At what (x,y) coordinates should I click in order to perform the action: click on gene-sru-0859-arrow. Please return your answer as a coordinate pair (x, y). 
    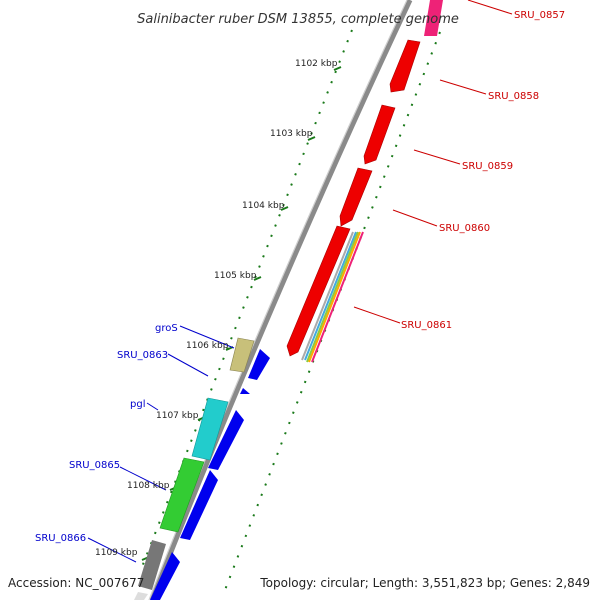
    Looking at the image, I should click on (379, 134).